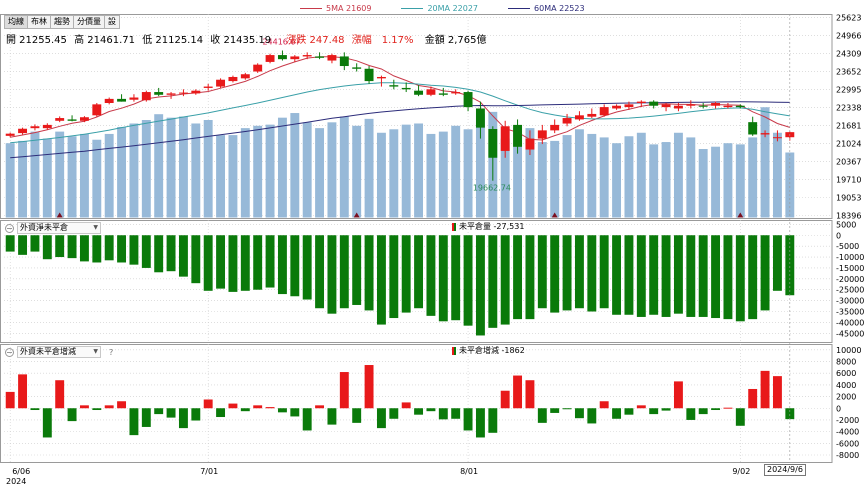 This screenshot has height=488, width=865. What do you see at coordinates (36, 40) in the screenshot?
I see `open-value: 開 21255.45` at bounding box center [36, 40].